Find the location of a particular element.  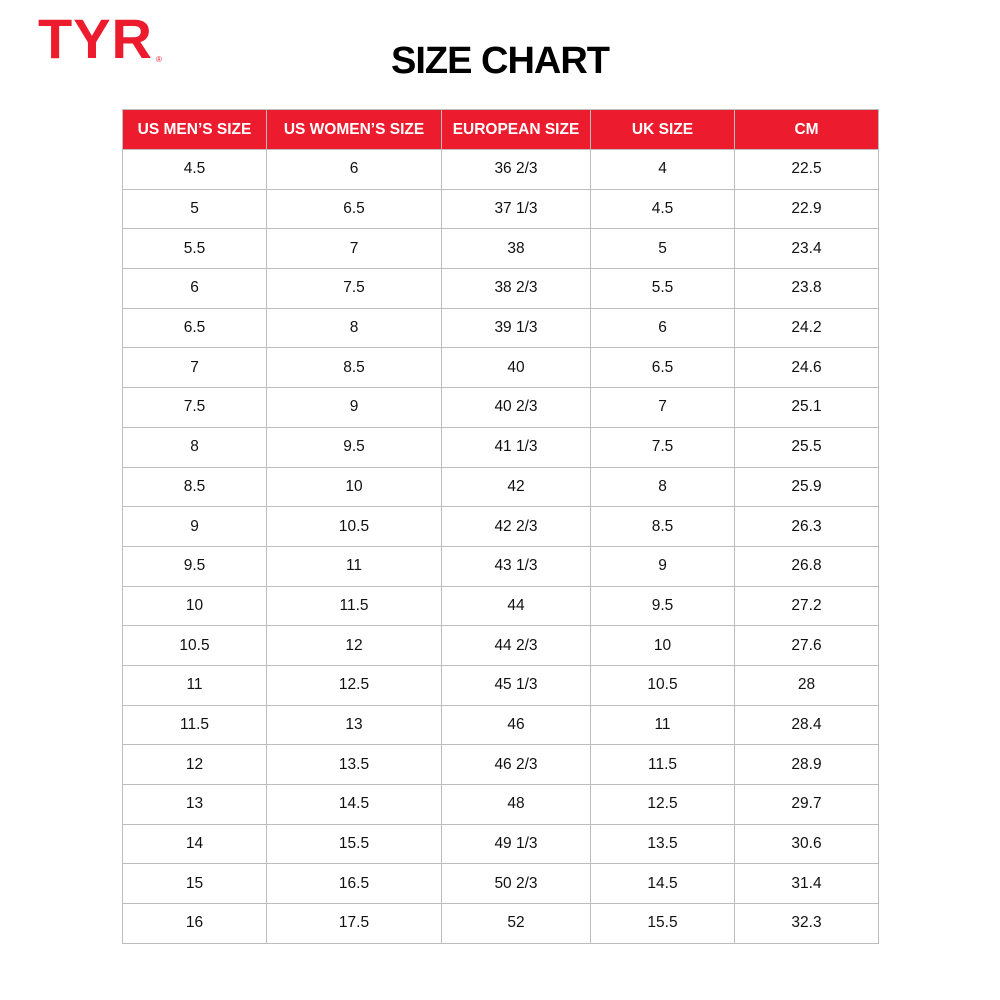

cell-us-mens: 8.5 is located at coordinates (194, 487).